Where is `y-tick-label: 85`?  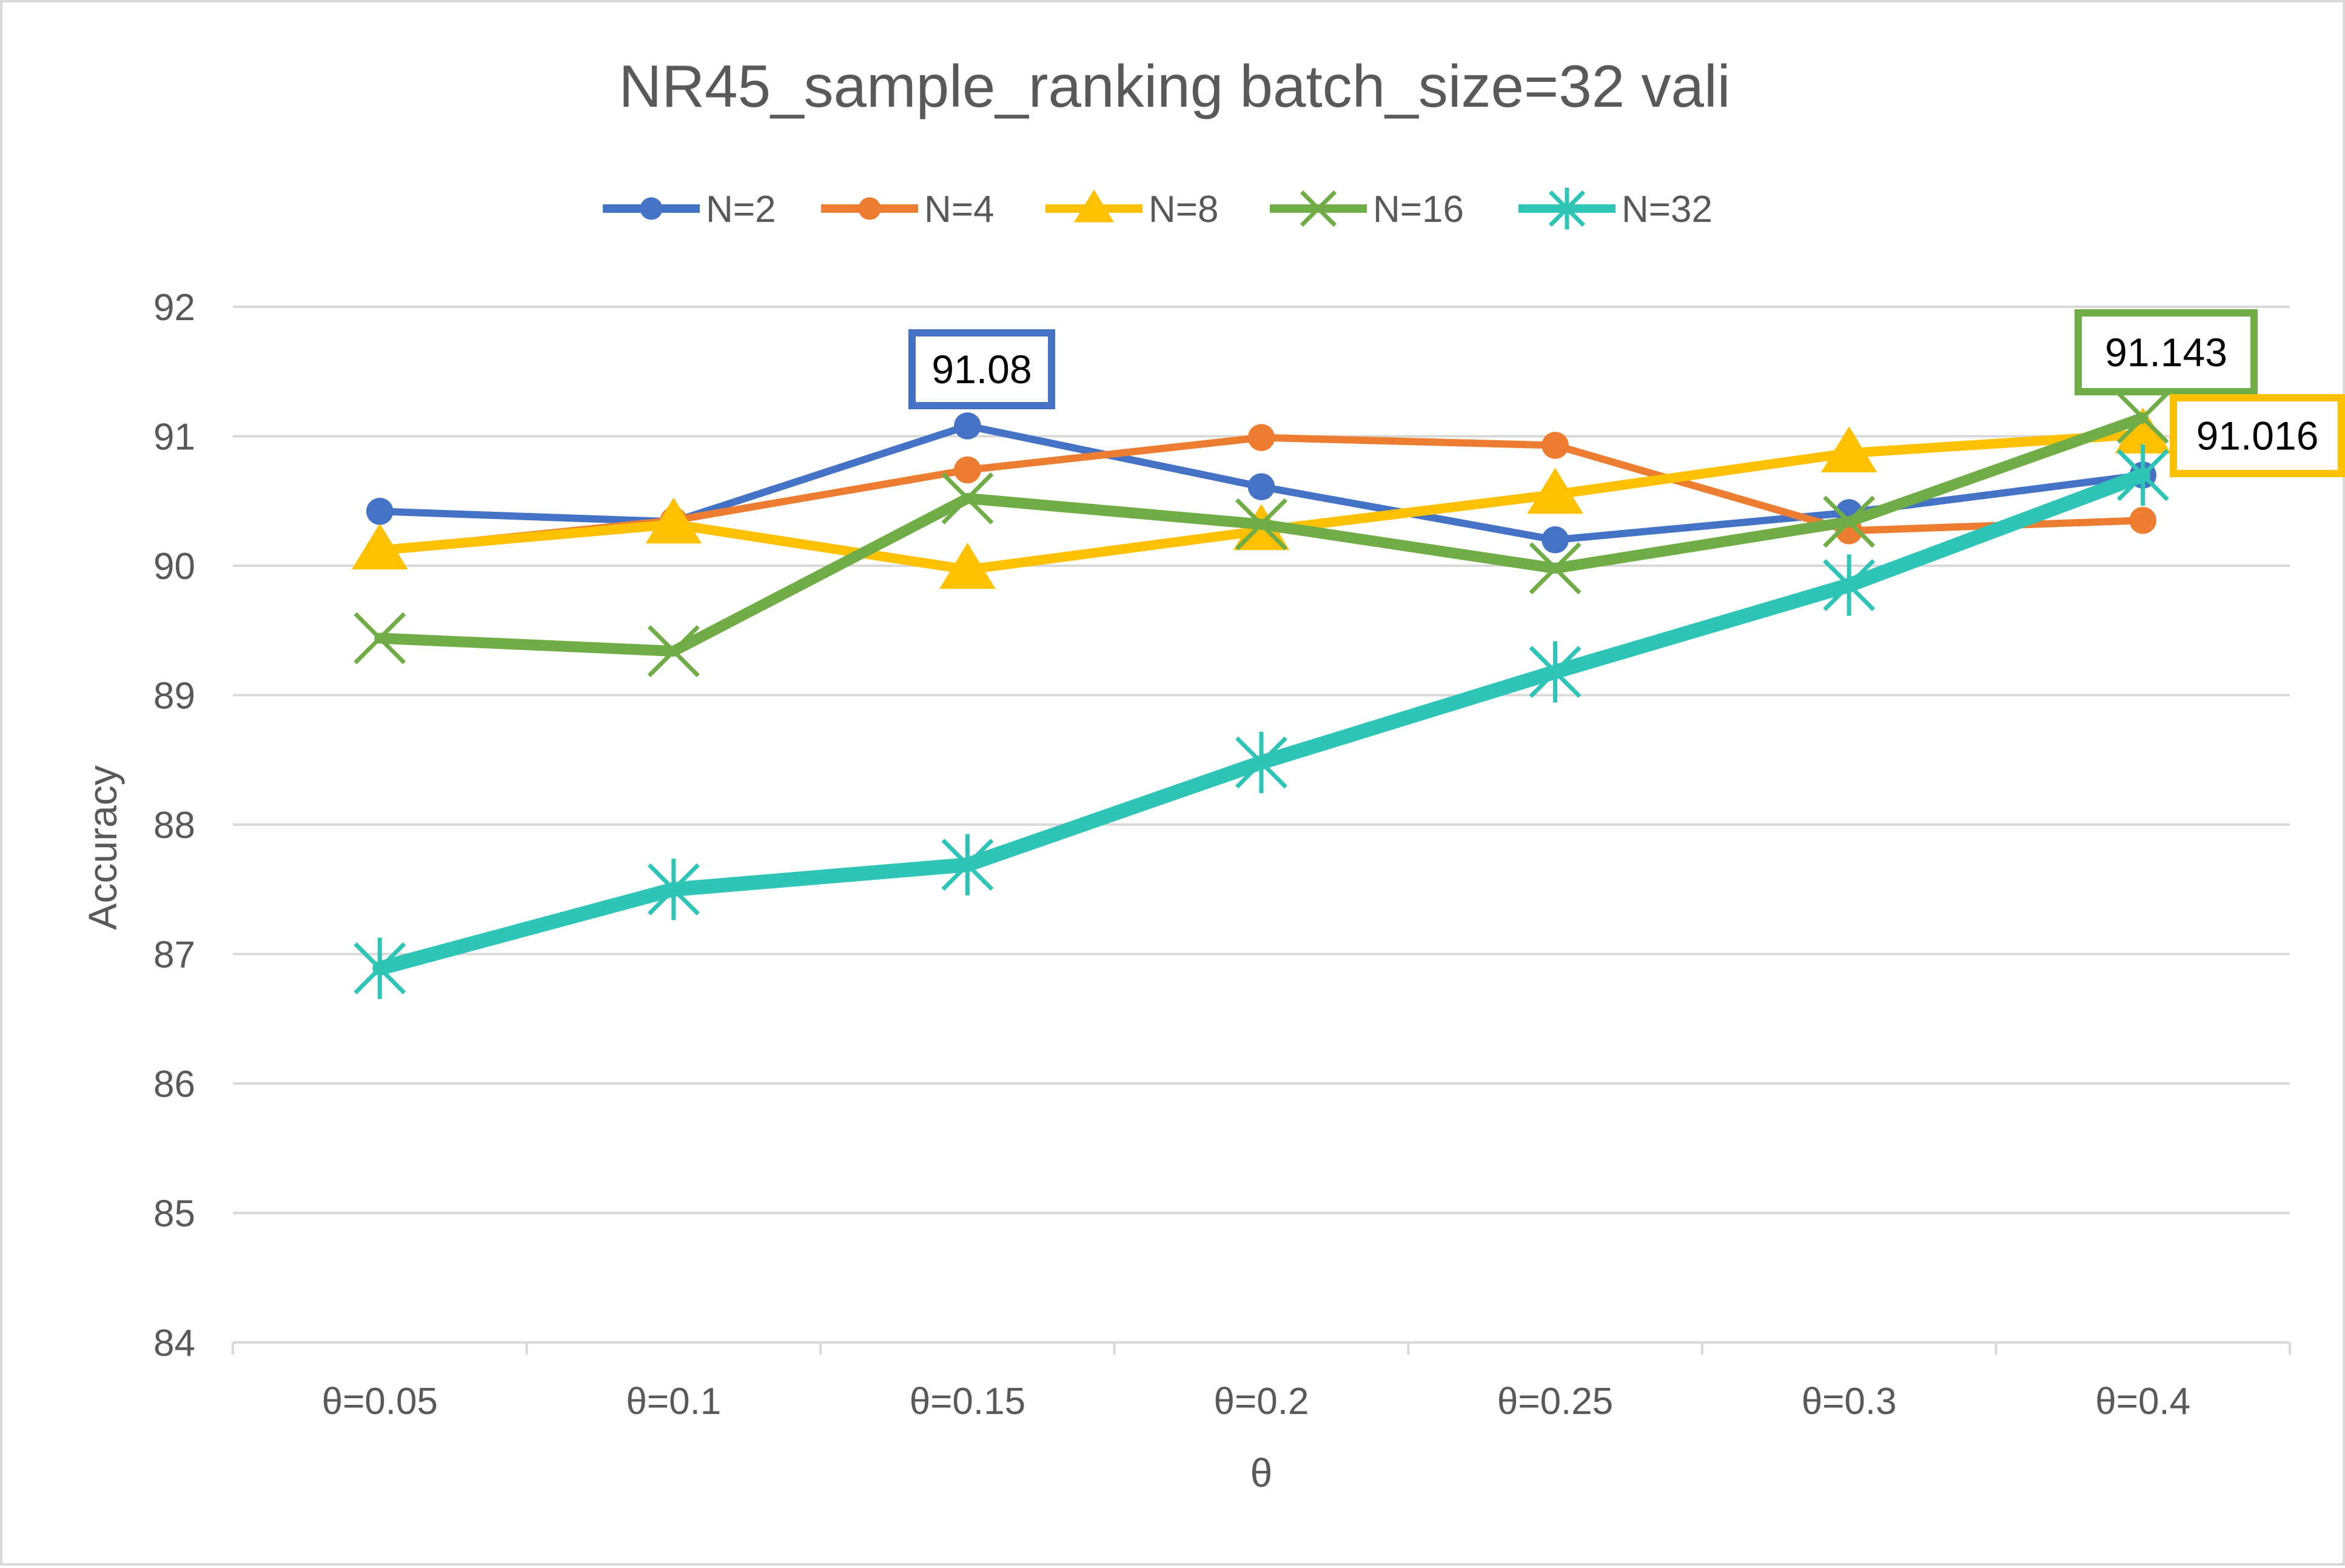 y-tick-label: 85 is located at coordinates (174, 1214).